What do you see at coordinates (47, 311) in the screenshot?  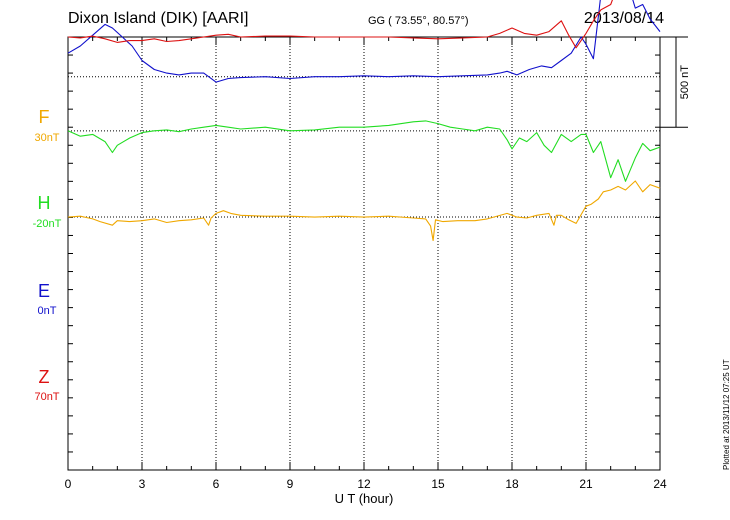 I see `series-baseline-e: 0nT` at bounding box center [47, 311].